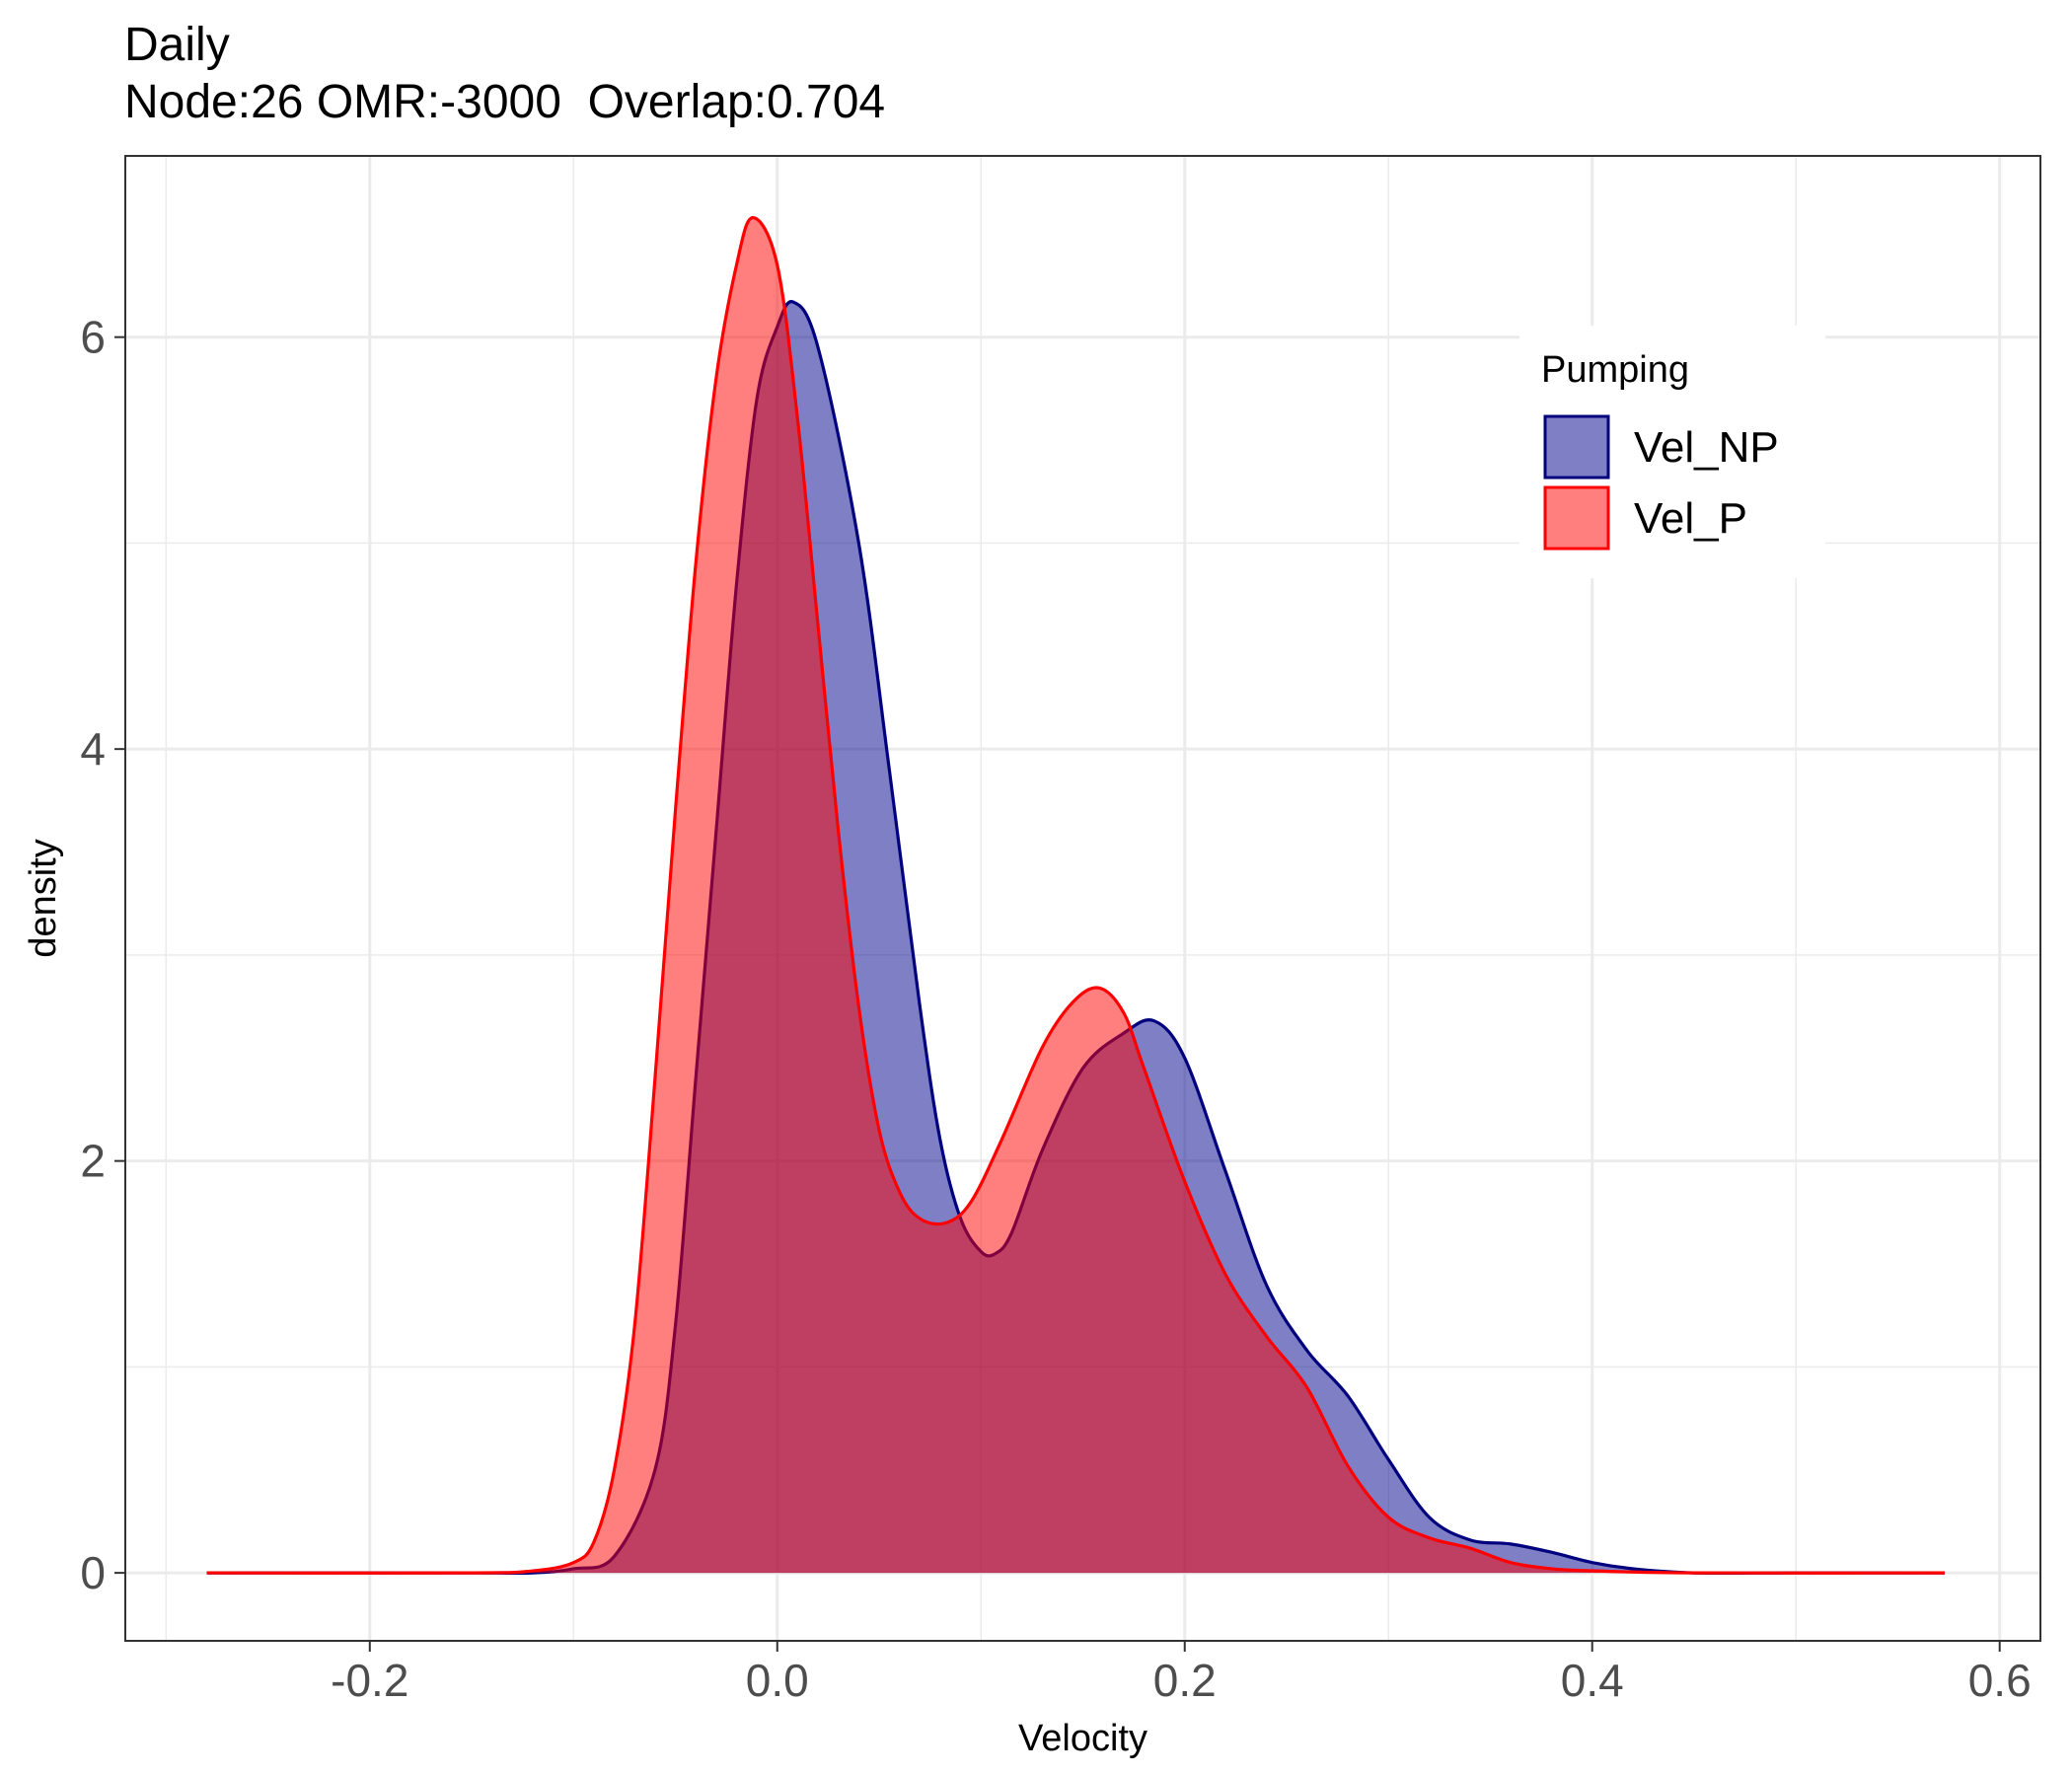 Image resolution: width=2072 pixels, height=1776 pixels. Describe the element at coordinates (93, 749) in the screenshot. I see `y-tick-label: 4` at that location.